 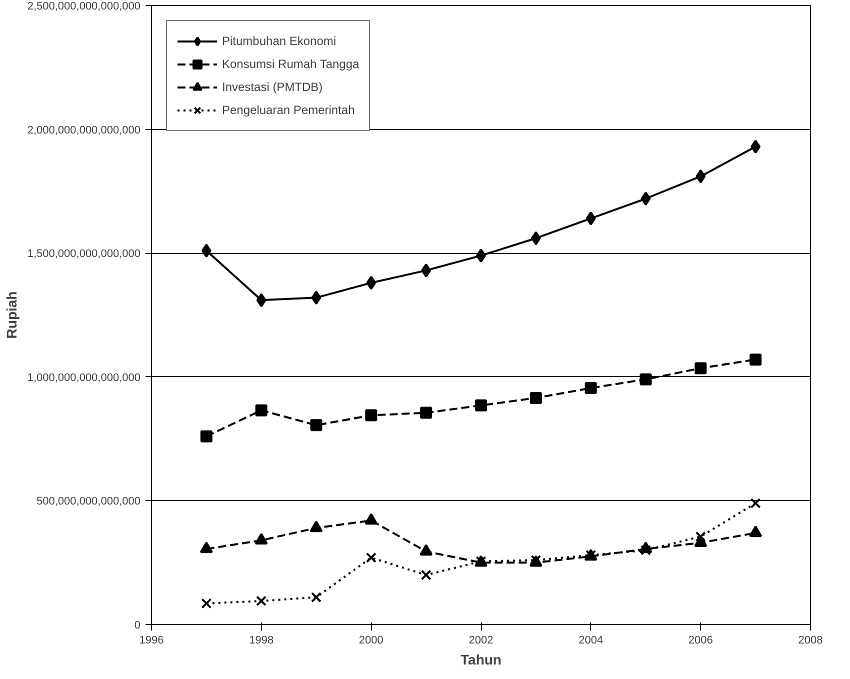 What do you see at coordinates (84, 378) in the screenshot?
I see `y-tick-label: 1,000,000,000,000,000` at bounding box center [84, 378].